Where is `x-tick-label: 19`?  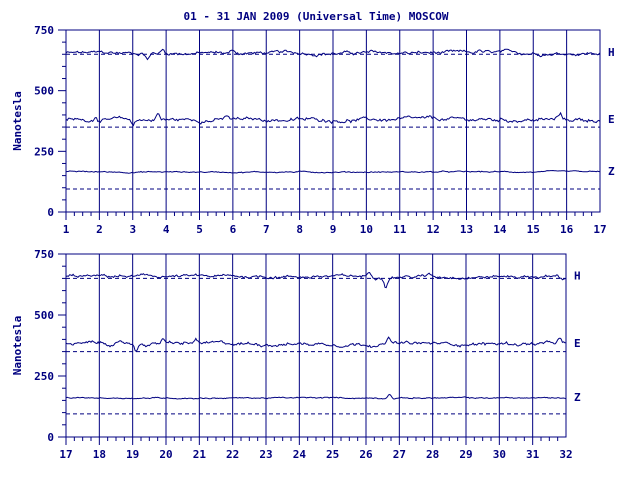 x-tick-label: 19 is located at coordinates (132, 454).